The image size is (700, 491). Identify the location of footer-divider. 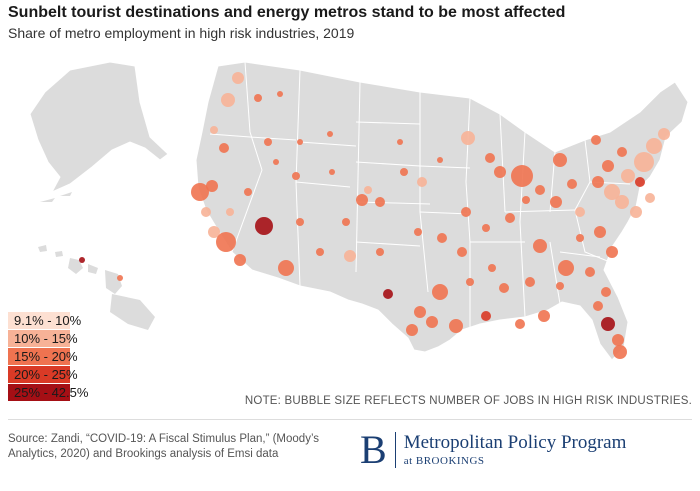
(350, 419).